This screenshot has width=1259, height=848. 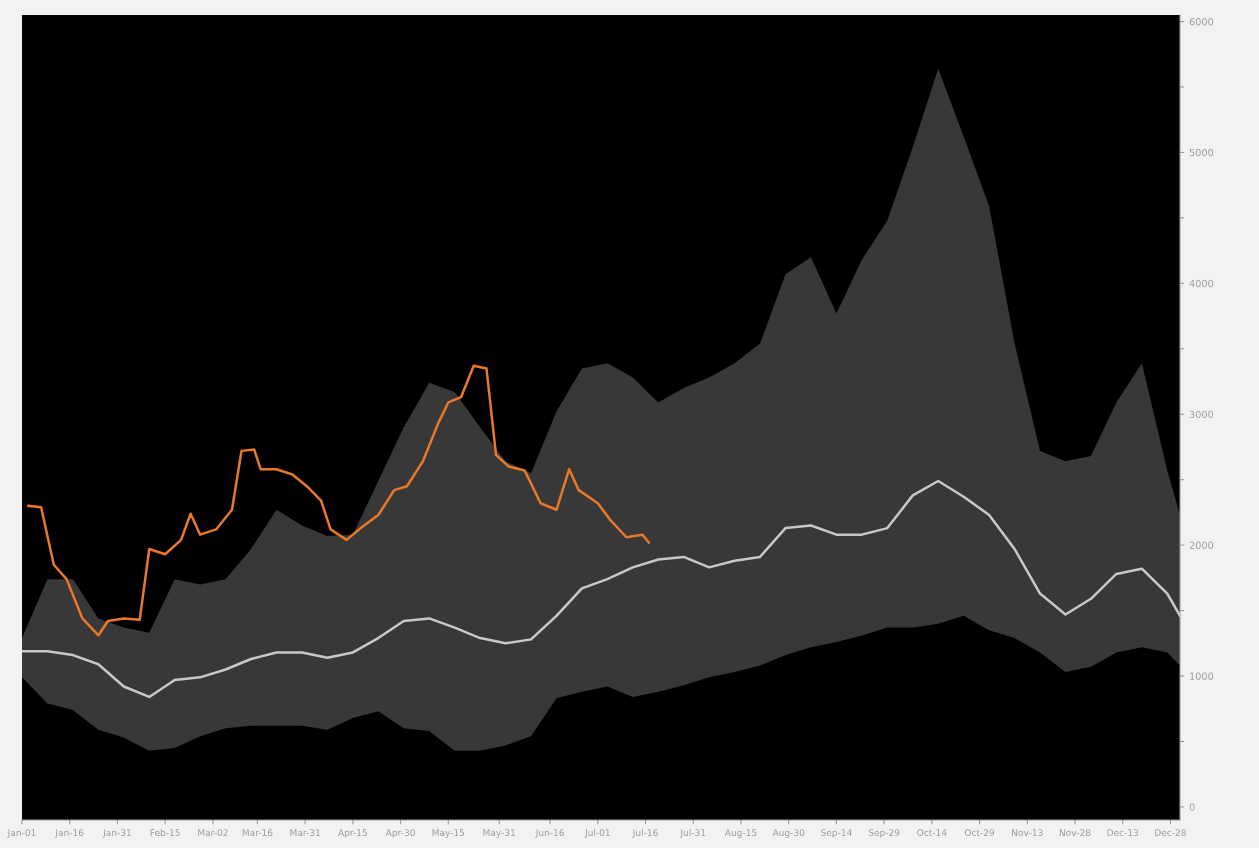 What do you see at coordinates (645, 833) in the screenshot?
I see `x-tick-label: Jul-16` at bounding box center [645, 833].